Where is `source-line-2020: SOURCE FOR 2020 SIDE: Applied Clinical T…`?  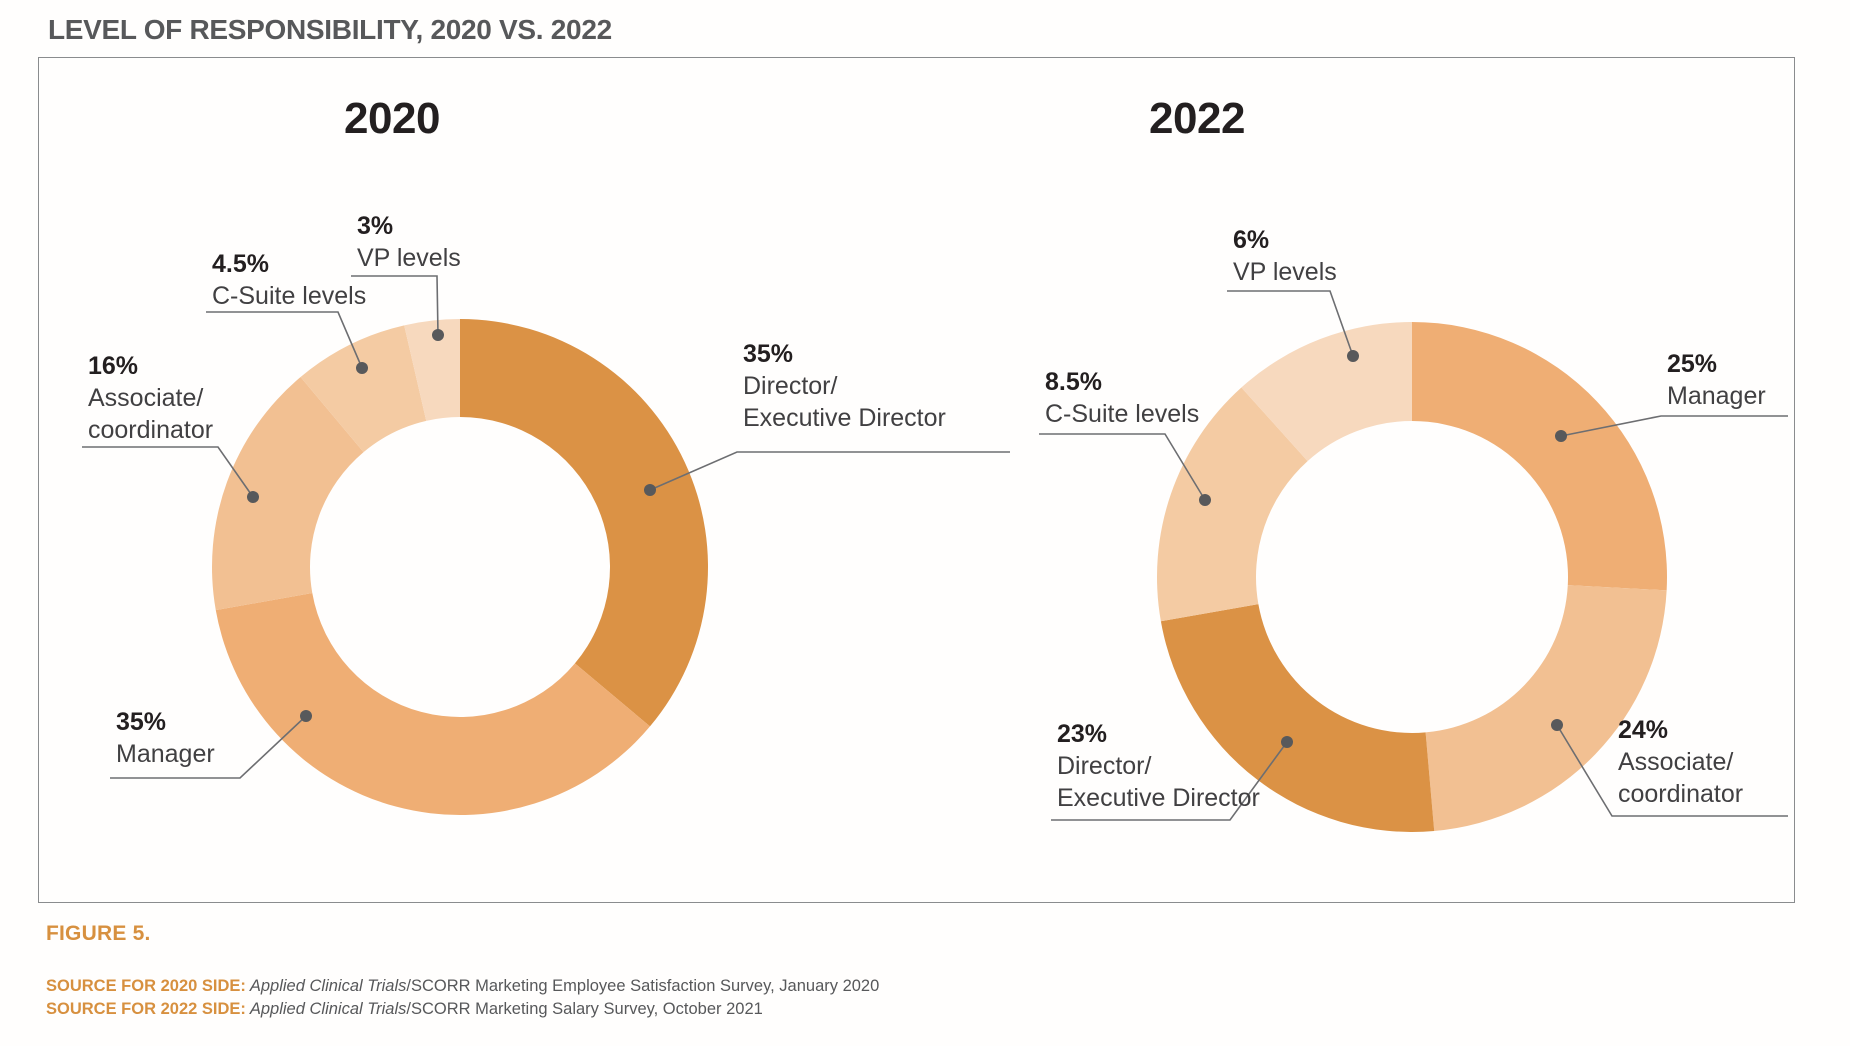 source-line-2020: SOURCE FOR 2020 SIDE: Applied Clinical T… is located at coordinates (462, 986).